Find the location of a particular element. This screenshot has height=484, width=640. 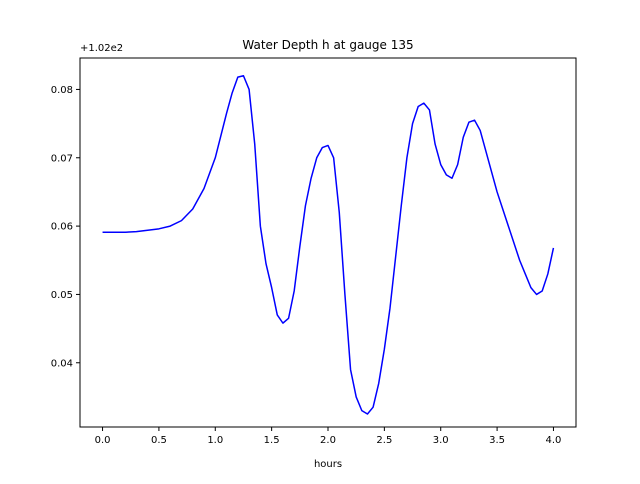

x-tick-label: 1.0 is located at coordinates (215, 440).